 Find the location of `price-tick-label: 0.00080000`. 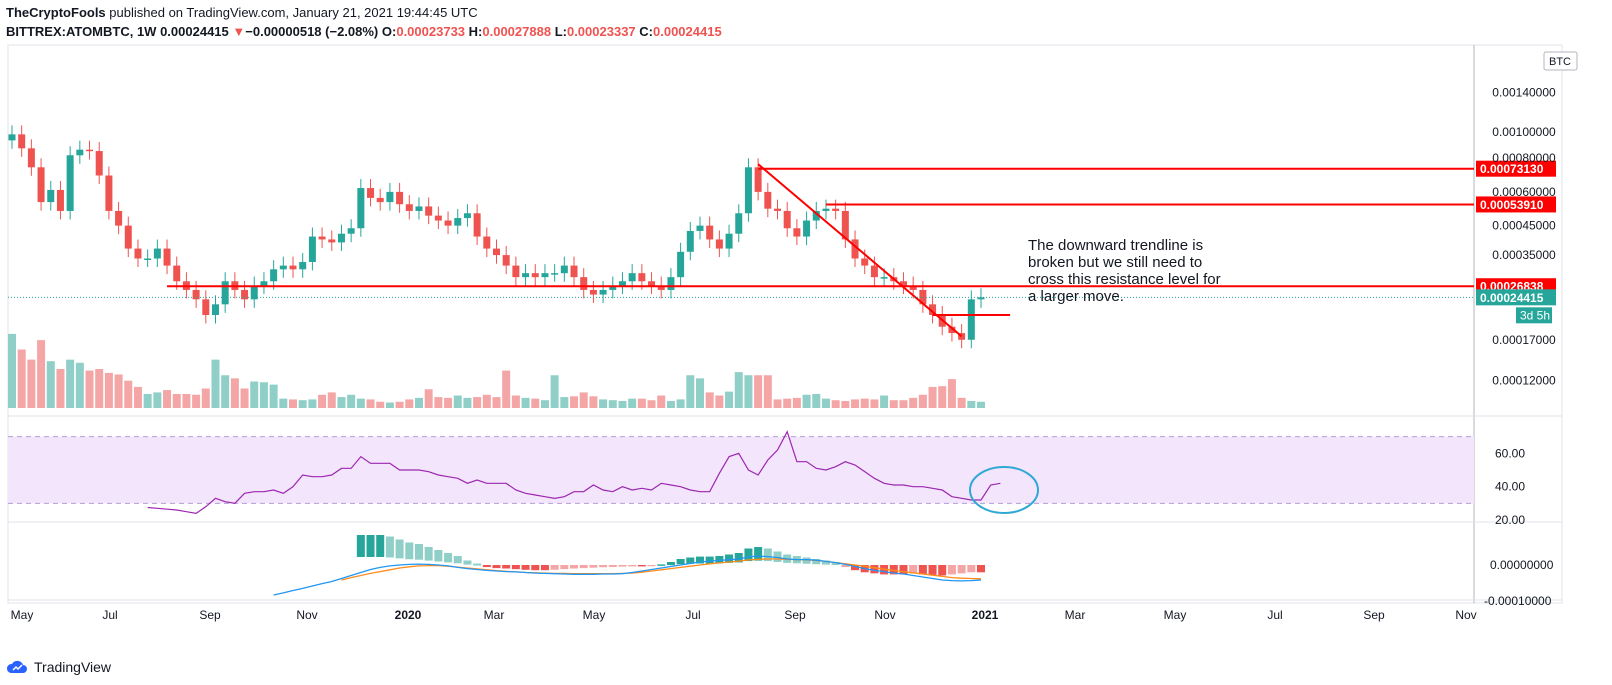

price-tick-label: 0.00080000 is located at coordinates (1524, 158).